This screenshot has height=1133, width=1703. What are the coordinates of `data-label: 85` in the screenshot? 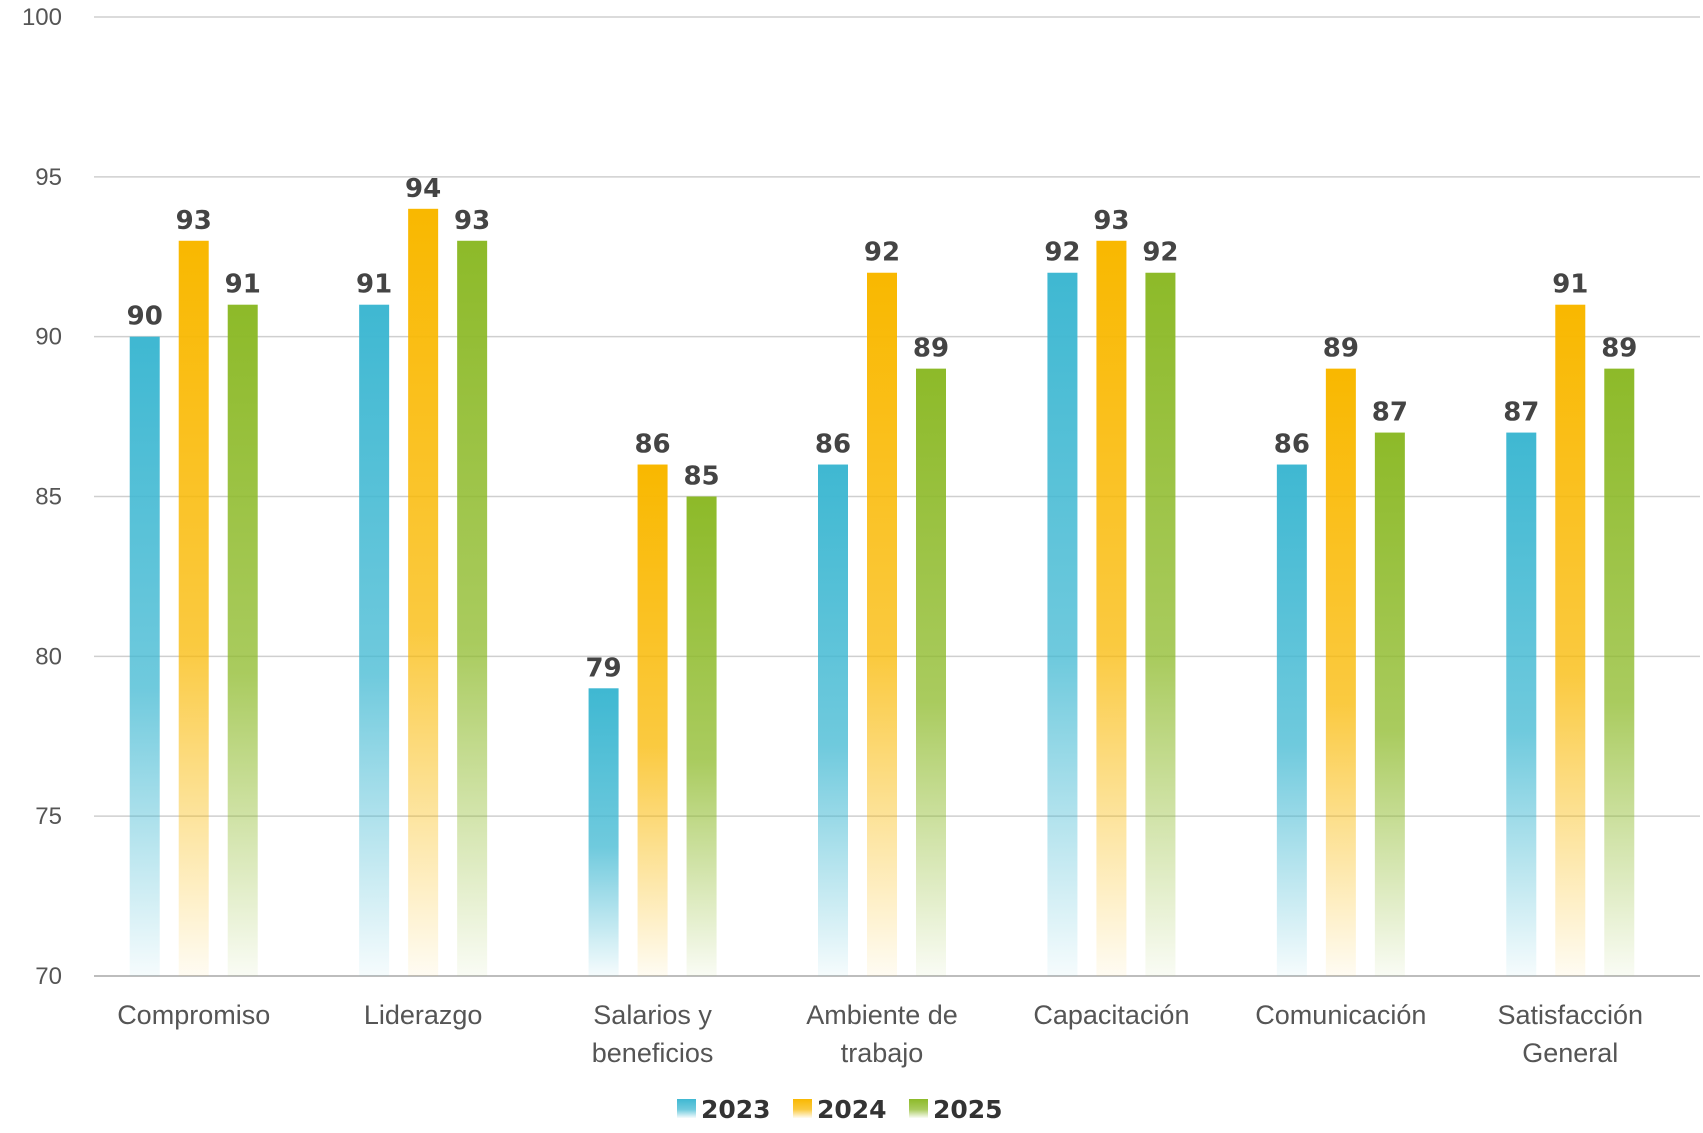 It's located at (701, 477).